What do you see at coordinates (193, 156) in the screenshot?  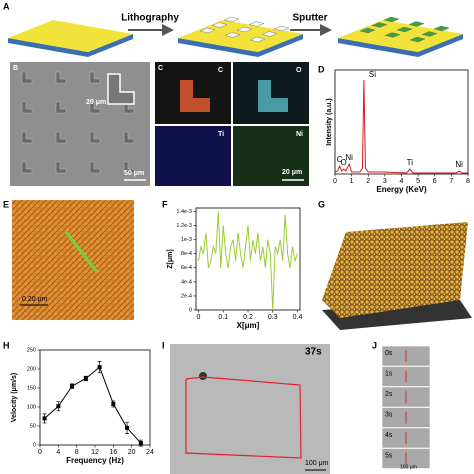 I see `eds-map` at bounding box center [193, 156].